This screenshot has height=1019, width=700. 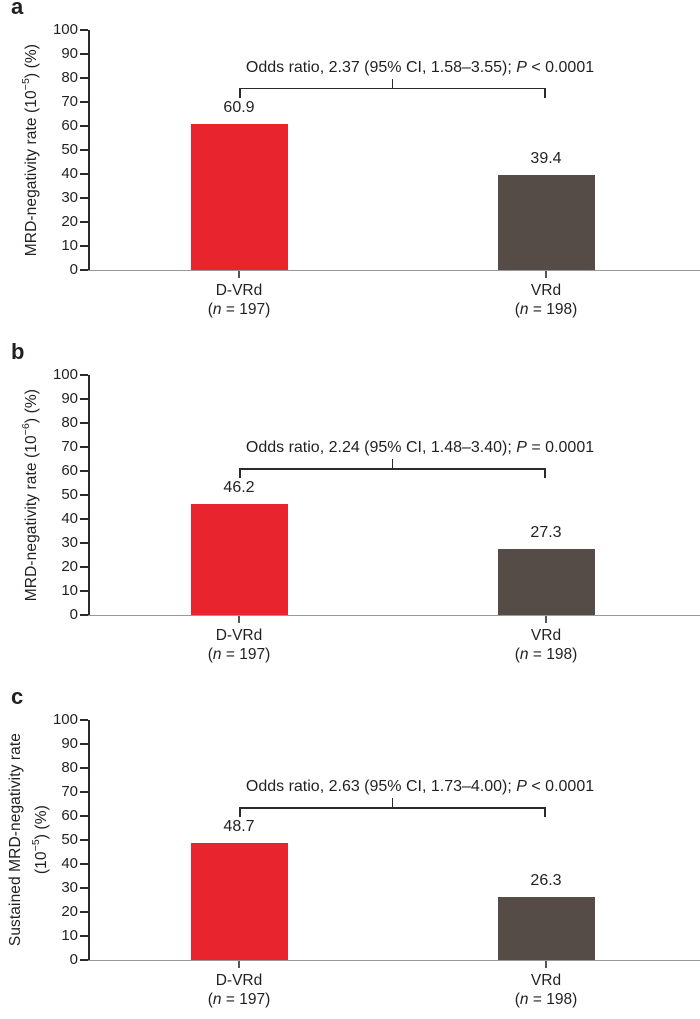 What do you see at coordinates (546, 159) in the screenshot?
I see `bar-value-label: 39.4` at bounding box center [546, 159].